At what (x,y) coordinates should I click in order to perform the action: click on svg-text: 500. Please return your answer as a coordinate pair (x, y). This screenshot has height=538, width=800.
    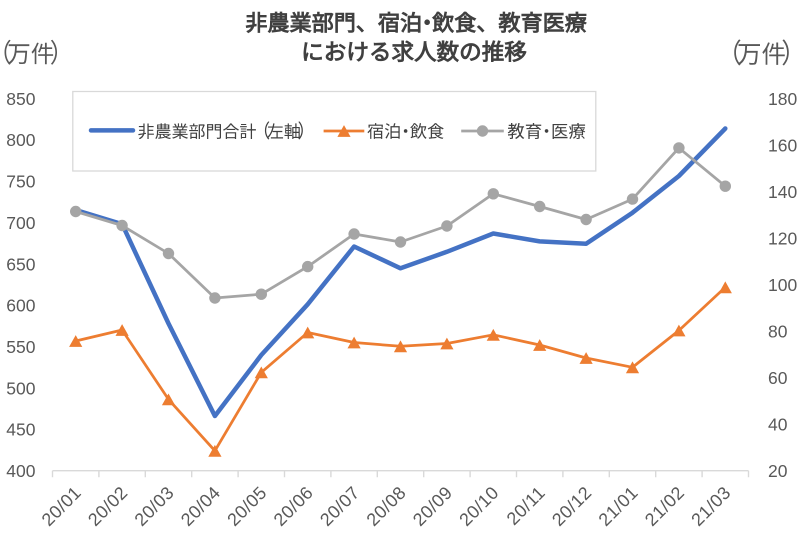
    Looking at the image, I should click on (20, 388).